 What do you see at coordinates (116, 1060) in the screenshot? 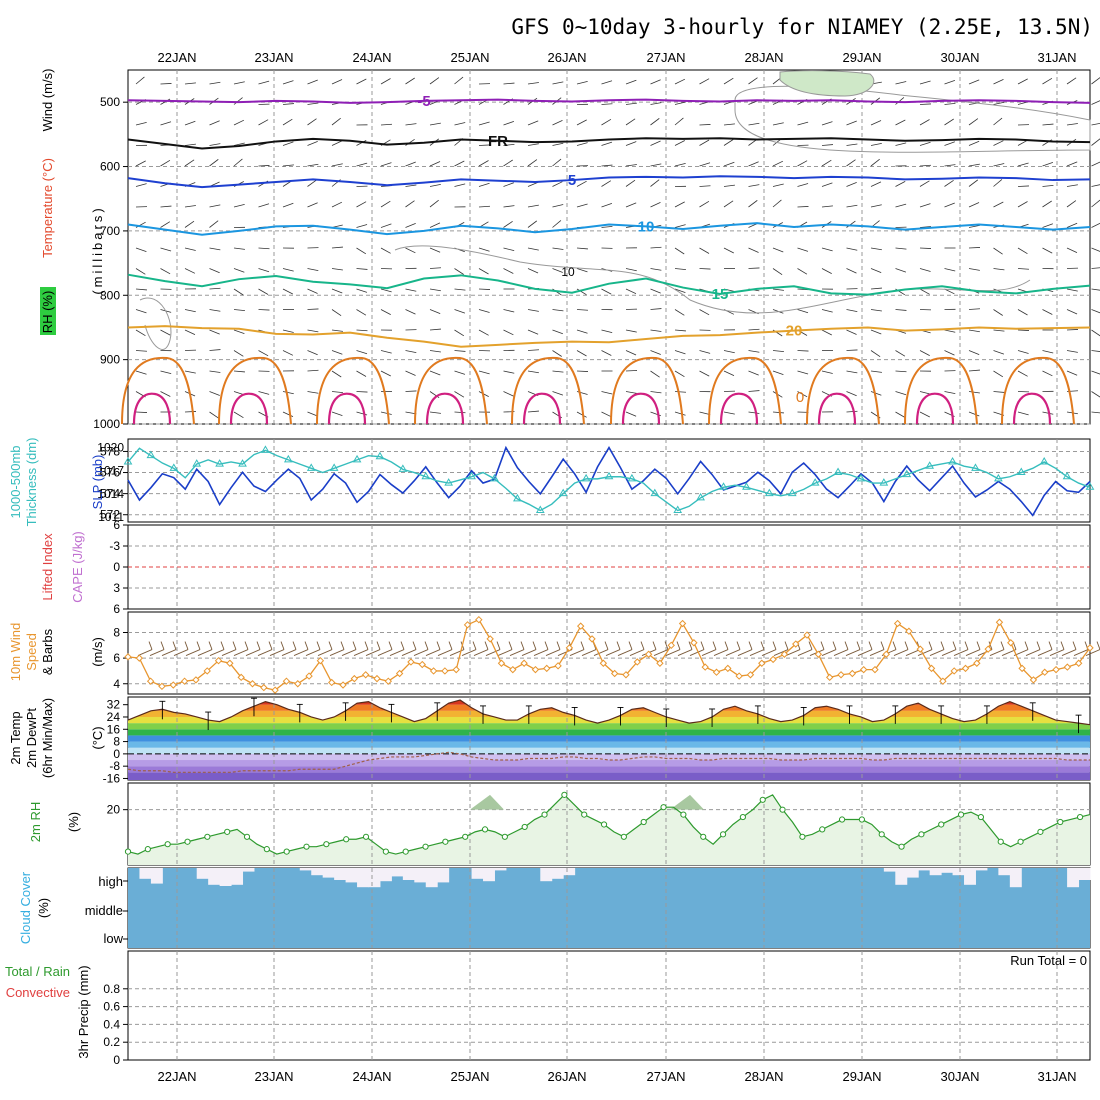
I see `y-tick-label: 0` at bounding box center [116, 1060].